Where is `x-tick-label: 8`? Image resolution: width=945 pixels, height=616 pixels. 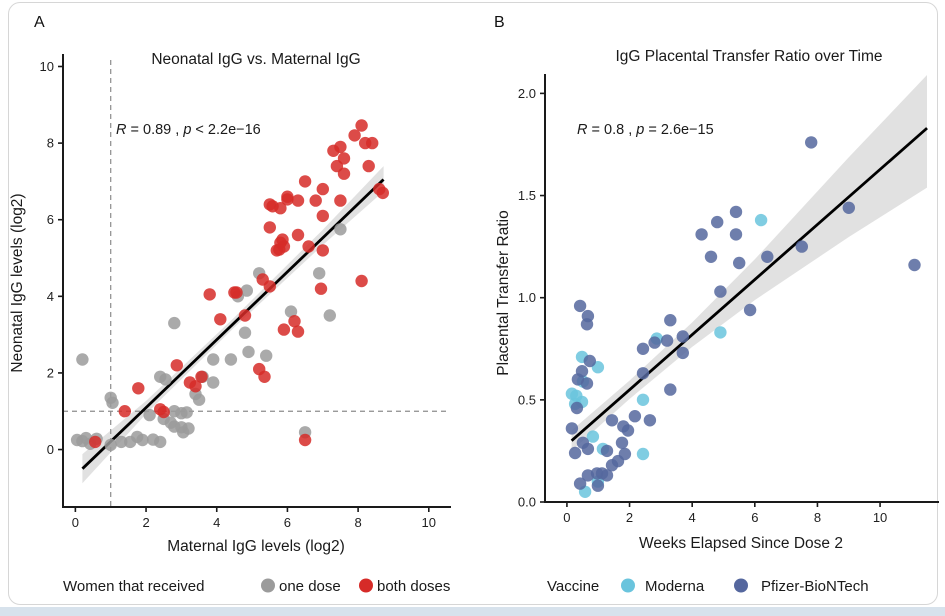 x-tick-label: 8 is located at coordinates (817, 517).